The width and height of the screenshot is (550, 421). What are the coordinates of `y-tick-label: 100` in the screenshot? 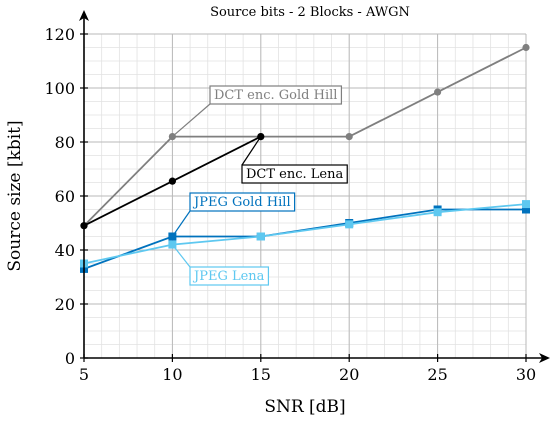 It's located at (59, 88).